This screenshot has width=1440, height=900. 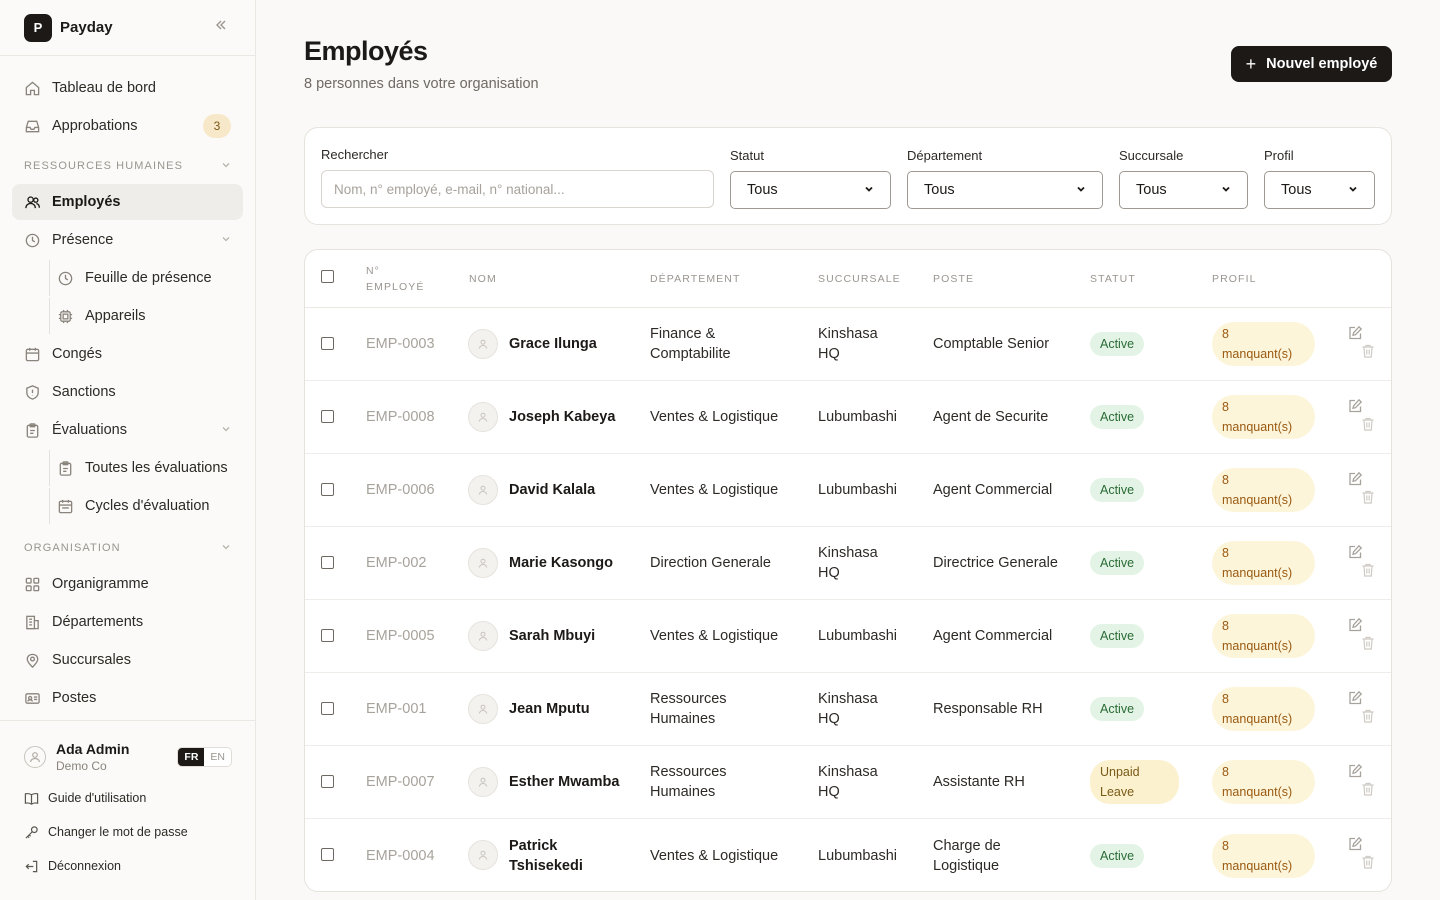 I want to click on col-status: STATUT, so click(x=1113, y=279).